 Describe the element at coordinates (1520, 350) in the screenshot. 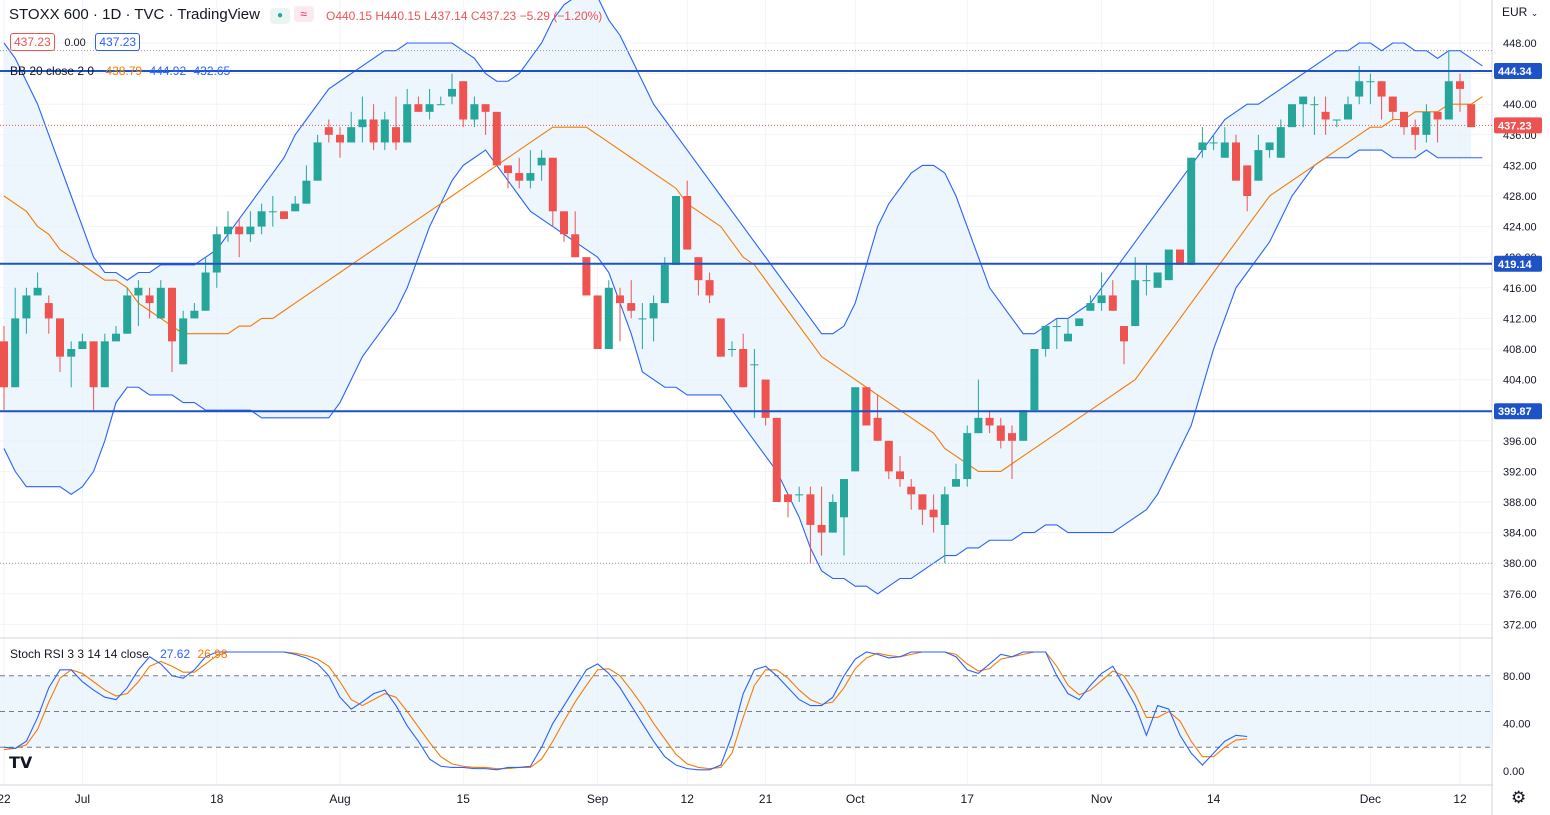

I see `price-tick-label: 408.00` at that location.